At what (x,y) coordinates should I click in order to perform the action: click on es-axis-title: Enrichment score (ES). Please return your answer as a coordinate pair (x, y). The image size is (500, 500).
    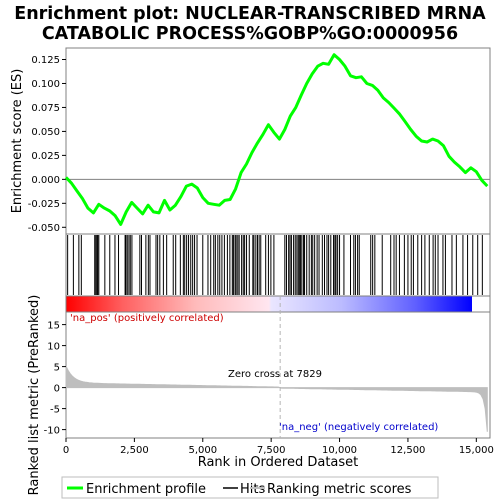
    Looking at the image, I should click on (17, 141).